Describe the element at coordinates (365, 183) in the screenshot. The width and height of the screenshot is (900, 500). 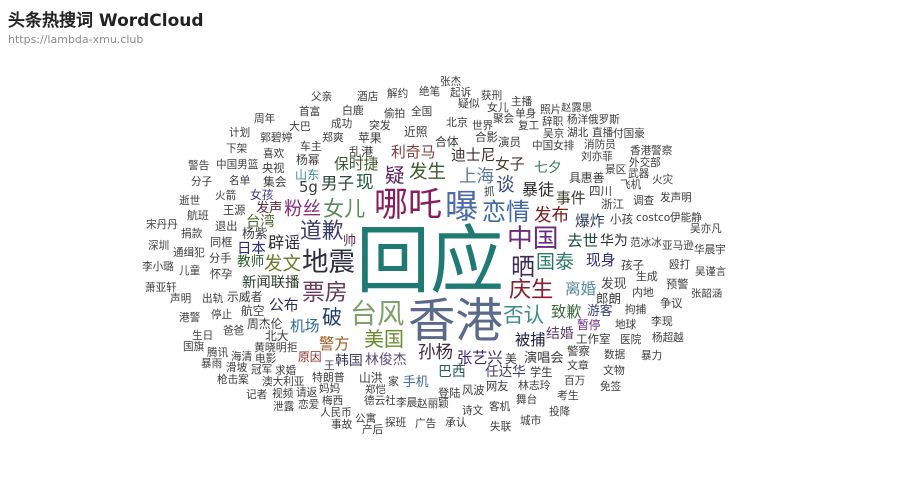
I see `cloud-word: 现` at that location.